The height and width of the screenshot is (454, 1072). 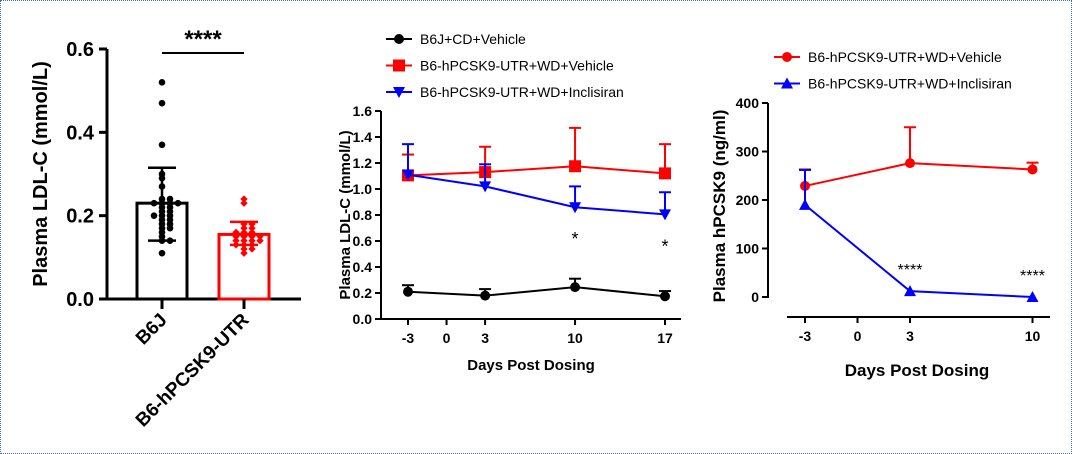 I want to click on y-tick-label: 0, so click(x=755, y=297).